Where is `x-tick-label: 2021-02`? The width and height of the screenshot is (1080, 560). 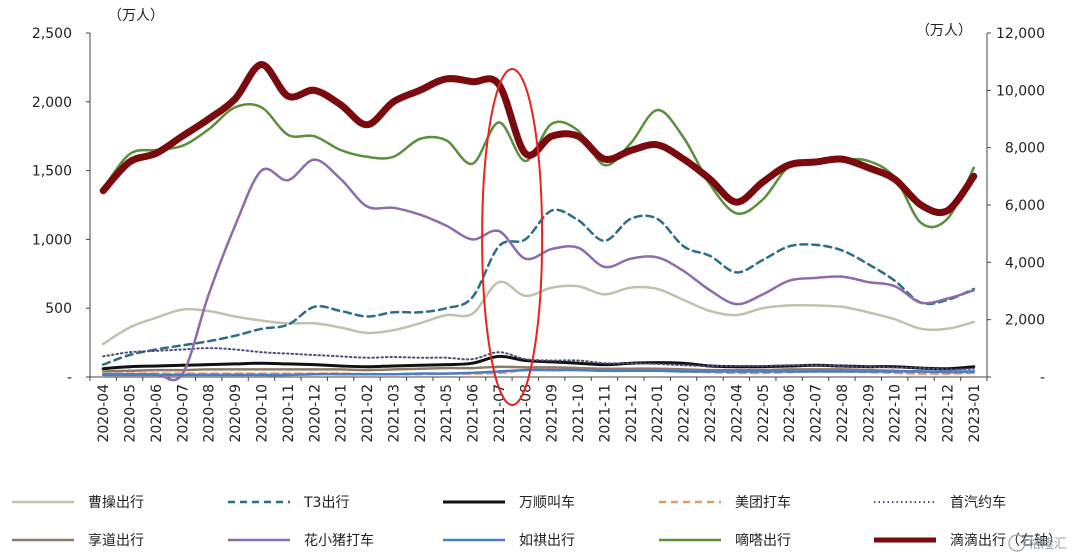
x-tick-label: 2021-02 is located at coordinates (368, 413).